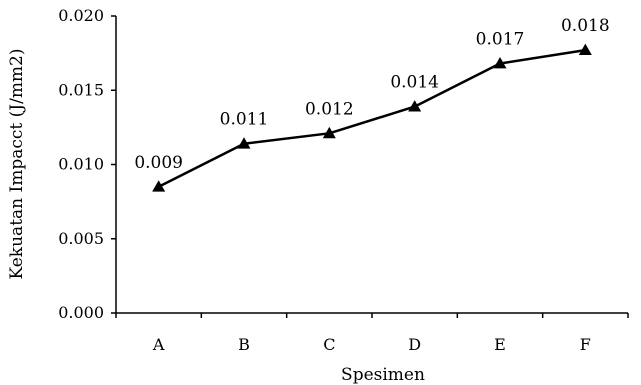 The width and height of the screenshot is (641, 385). I want to click on y-tick-label: 0.005, so click(81, 238).